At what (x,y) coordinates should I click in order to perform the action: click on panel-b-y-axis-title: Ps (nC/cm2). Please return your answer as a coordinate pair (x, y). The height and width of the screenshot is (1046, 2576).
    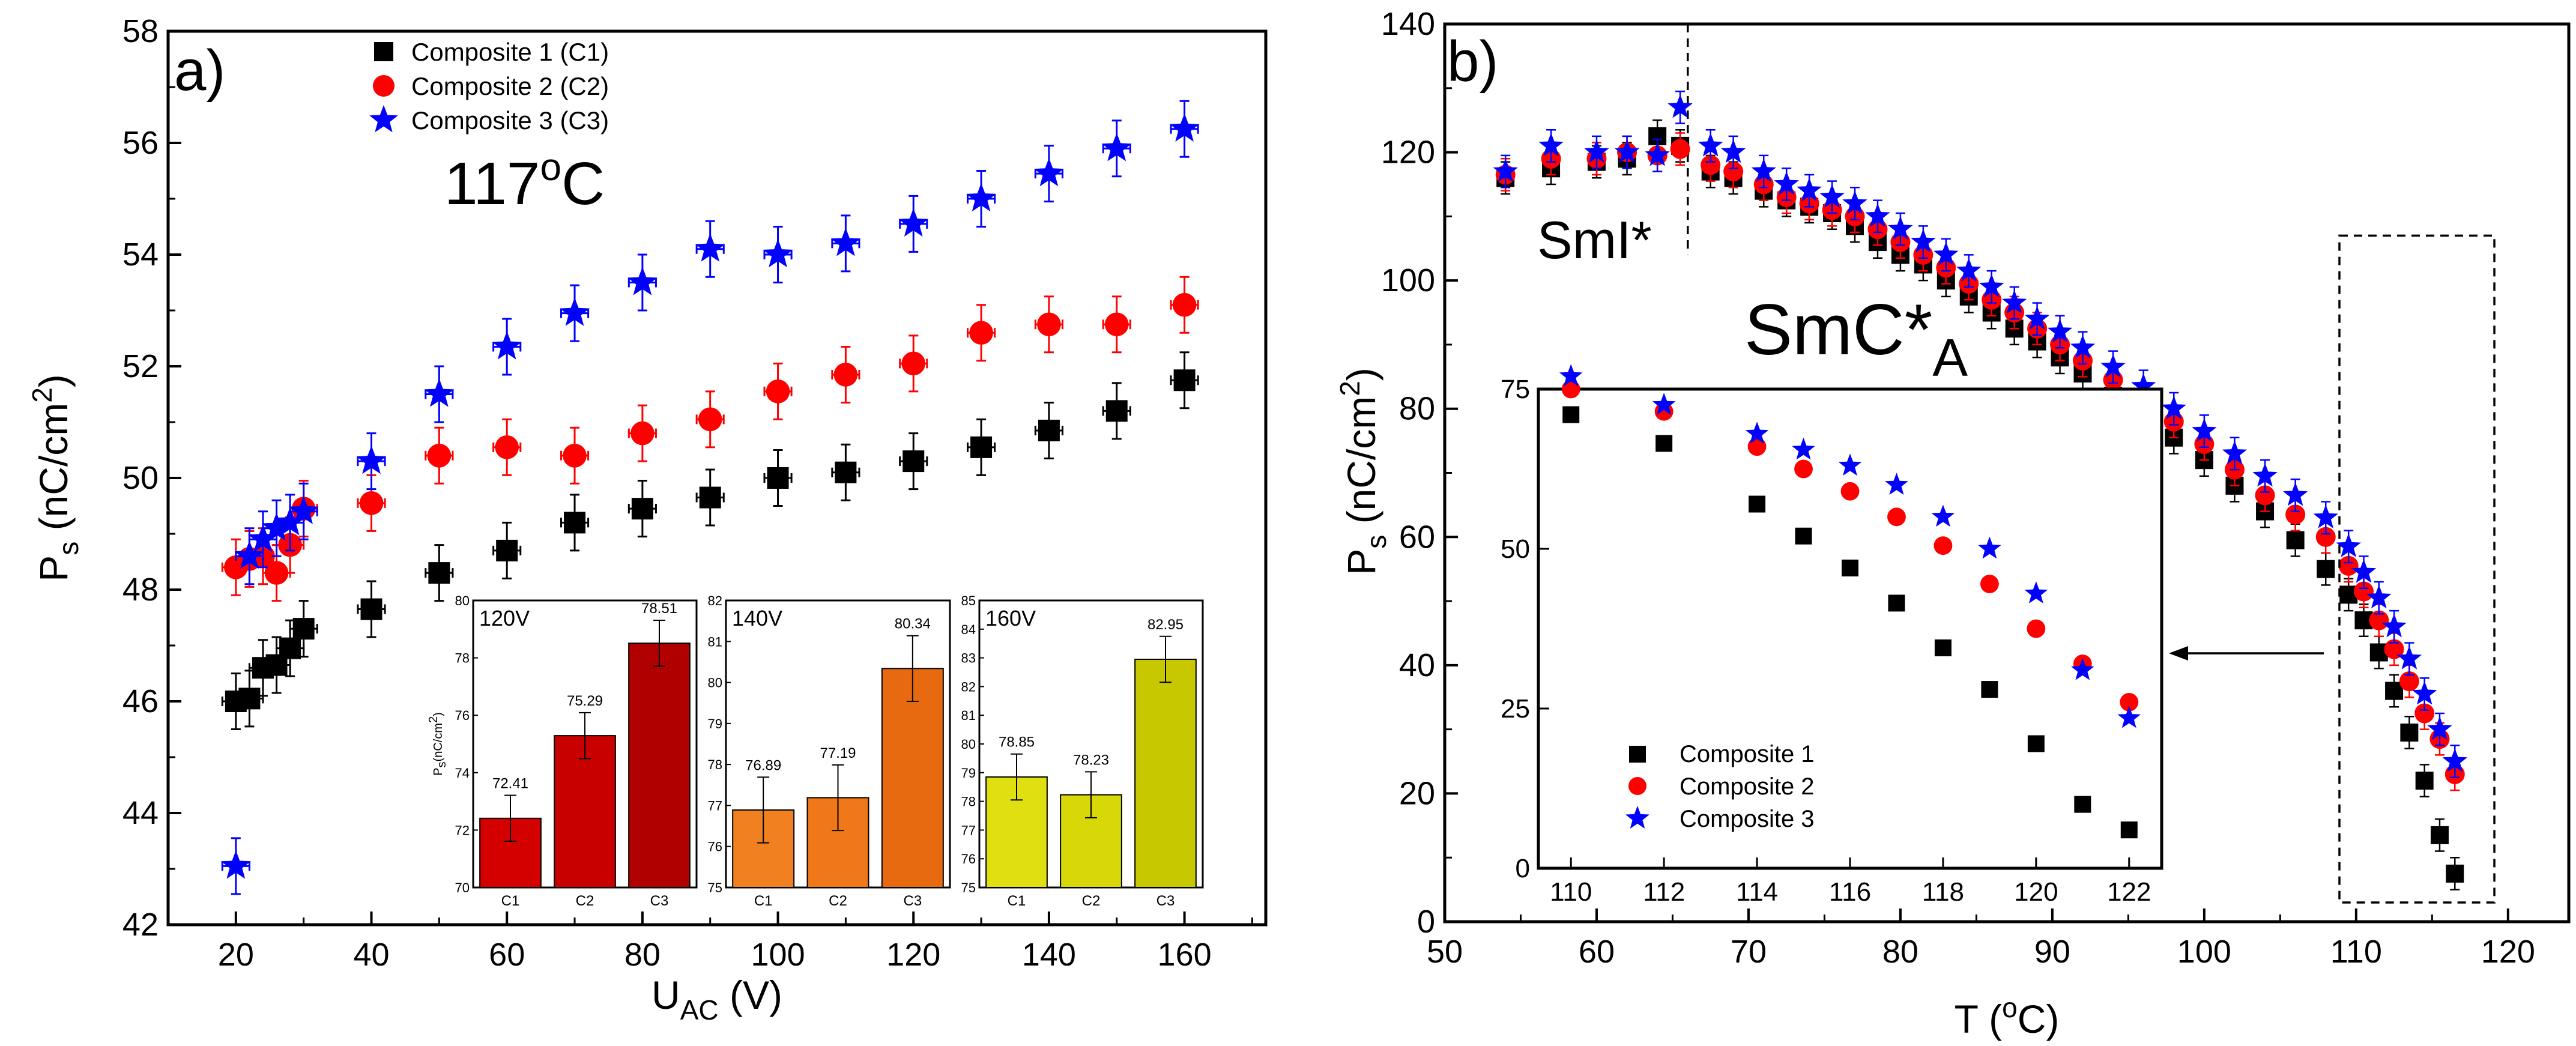
    Looking at the image, I should click on (1363, 471).